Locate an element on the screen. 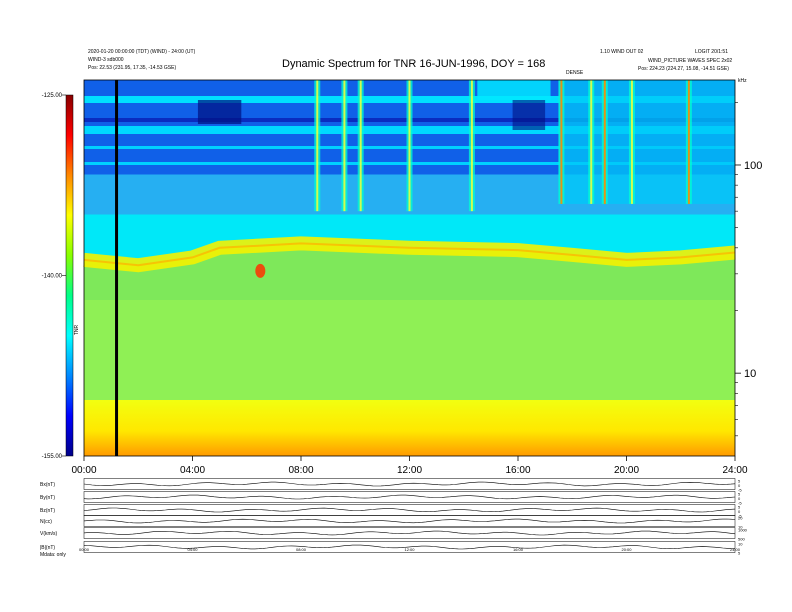 Image resolution: width=792 pixels, height=612 pixels. aux-x-tick-label: 04:00 is located at coordinates (192, 549).